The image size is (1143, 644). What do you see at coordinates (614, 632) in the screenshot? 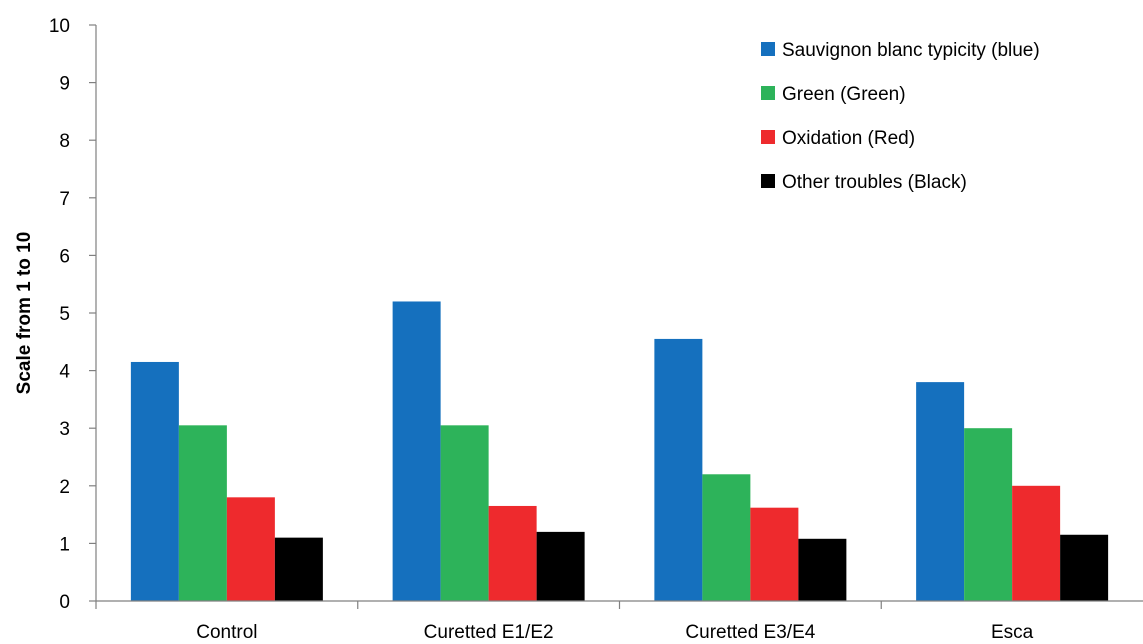
I see `x-tick-labels: Control Curetted E1/E2 Curetted E3/E4 Esca` at bounding box center [614, 632].